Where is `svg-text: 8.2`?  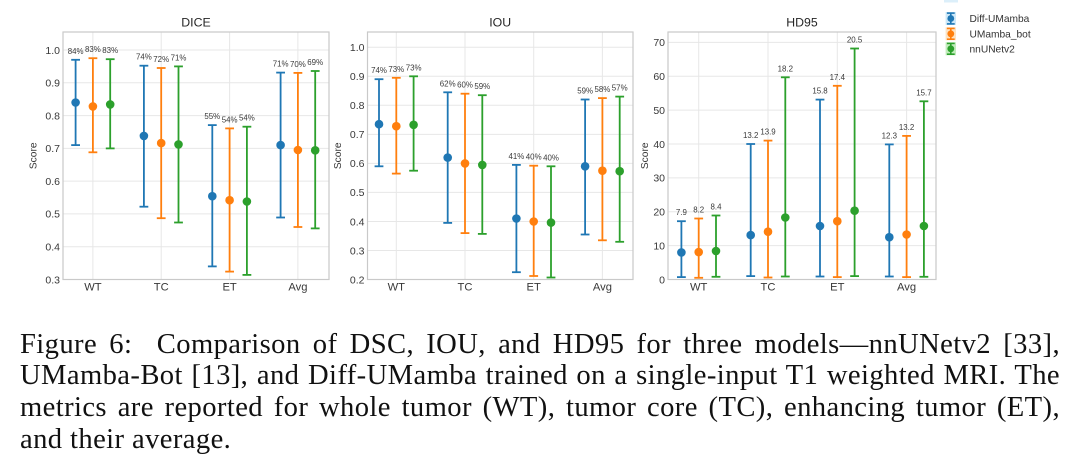 svg-text: 8.2 is located at coordinates (698, 210).